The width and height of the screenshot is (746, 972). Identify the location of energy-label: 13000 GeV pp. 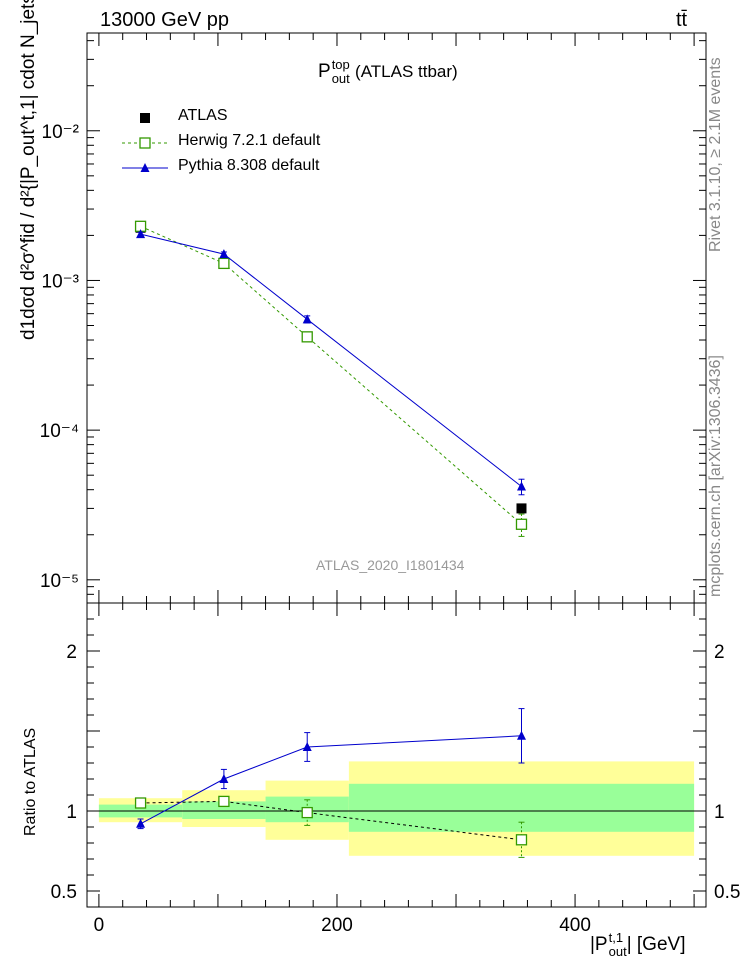
(164, 20).